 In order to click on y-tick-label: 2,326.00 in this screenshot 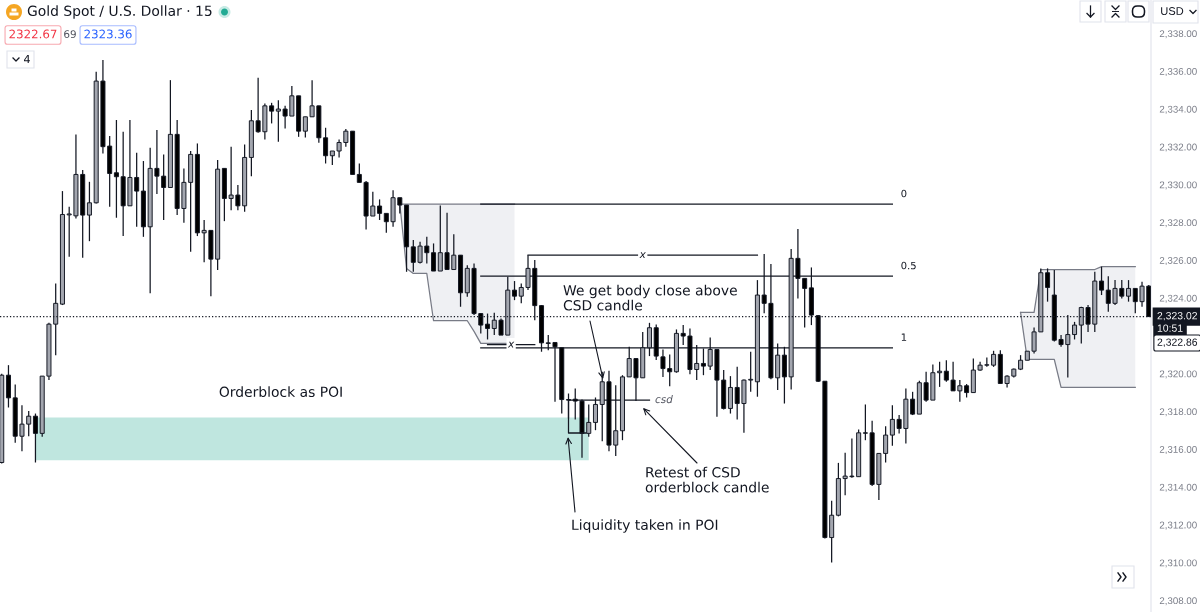, I will do `click(1178, 261)`.